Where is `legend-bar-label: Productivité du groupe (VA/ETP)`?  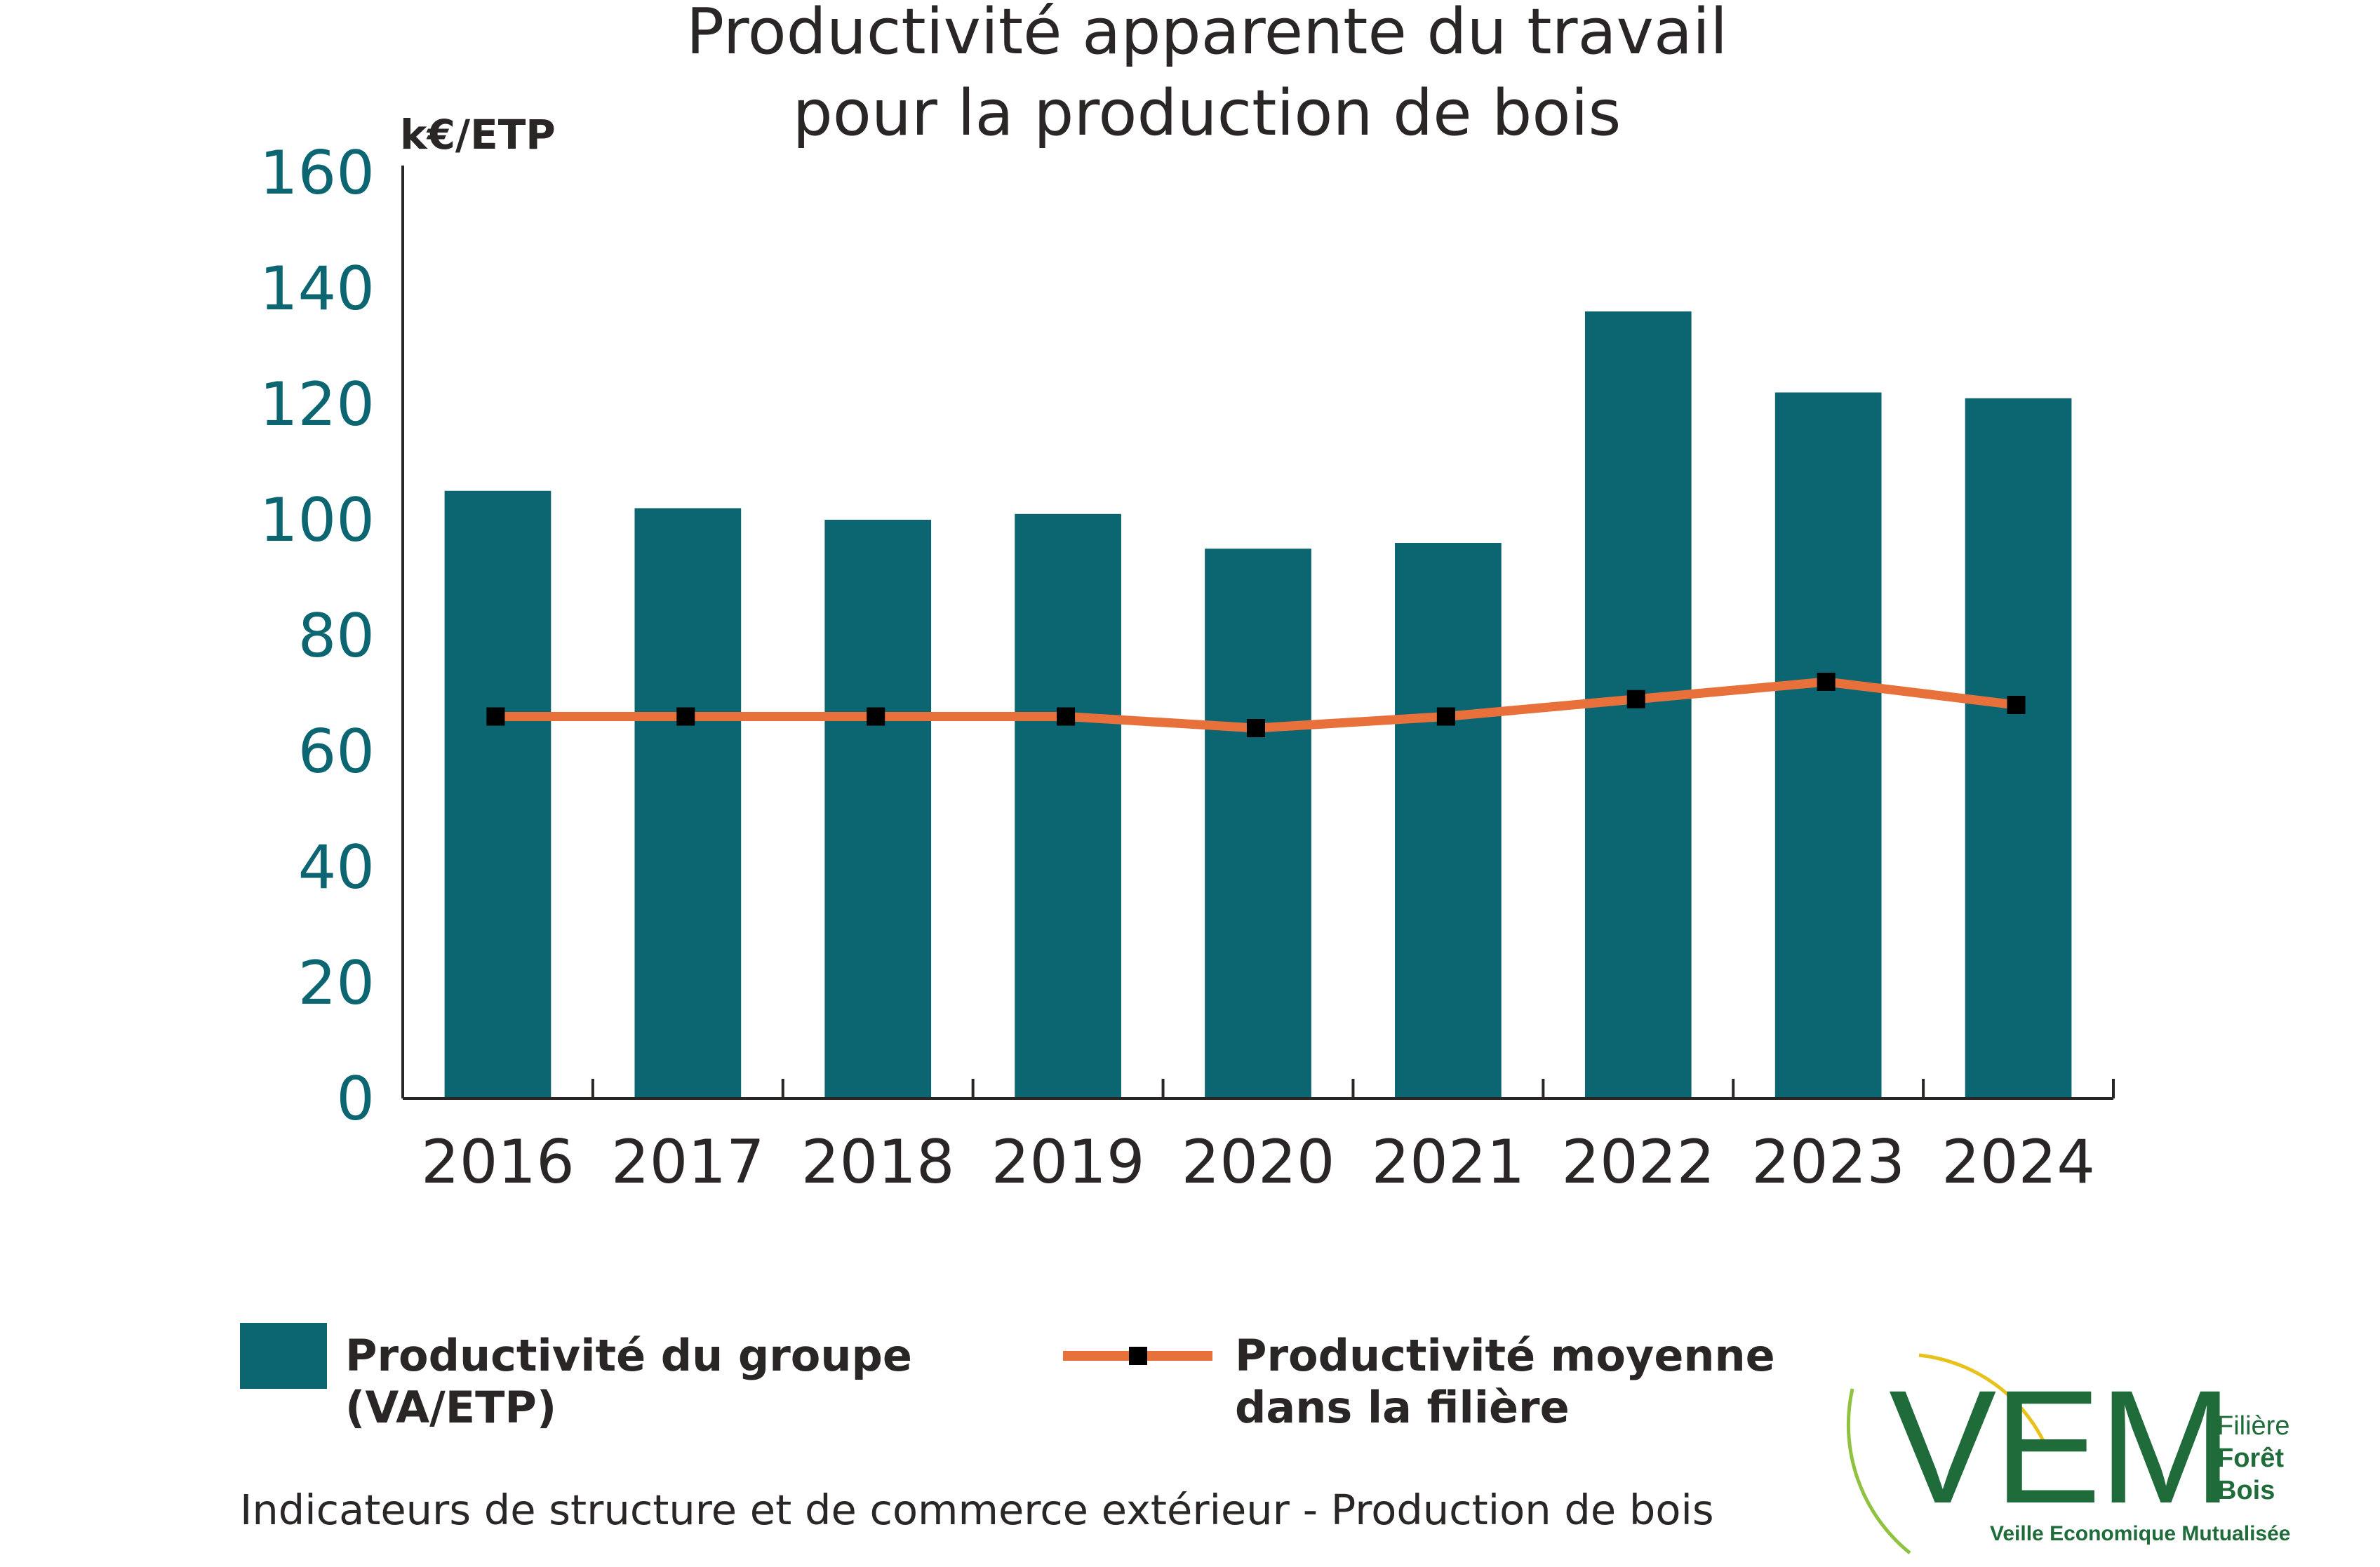 legend-bar-label: Productivité du groupe (VA/ETP) is located at coordinates (628, 1382).